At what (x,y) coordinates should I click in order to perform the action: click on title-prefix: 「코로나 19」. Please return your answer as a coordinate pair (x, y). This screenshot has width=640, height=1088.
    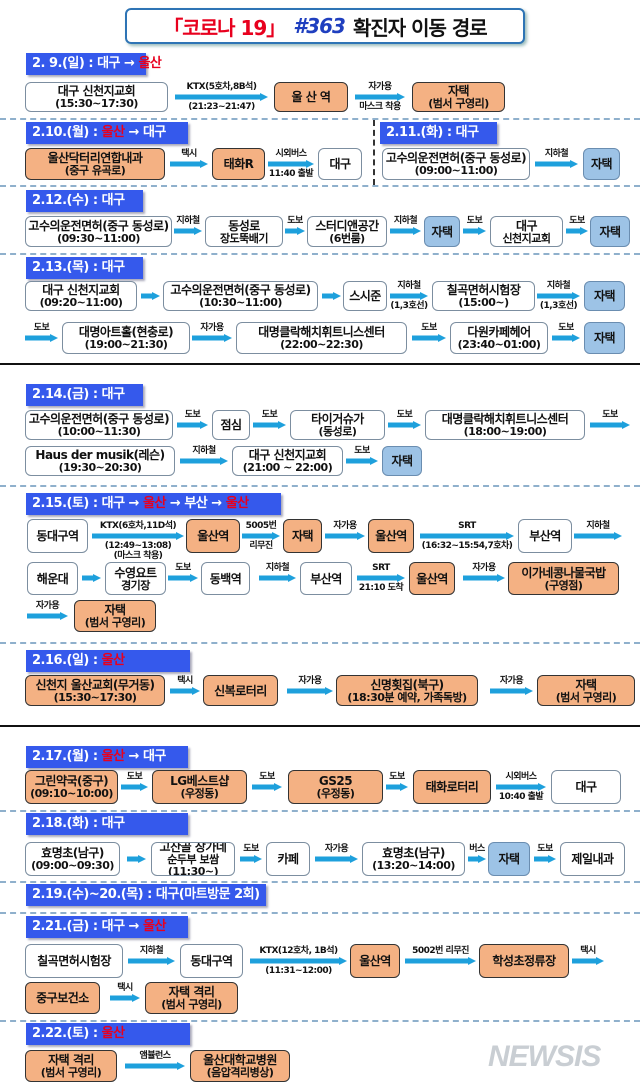
    Looking at the image, I should click on (224, 27).